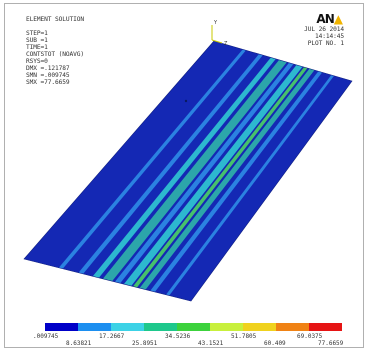  Describe the element at coordinates (37, 33) in the screenshot. I see `info-line: STEP=1` at that location.